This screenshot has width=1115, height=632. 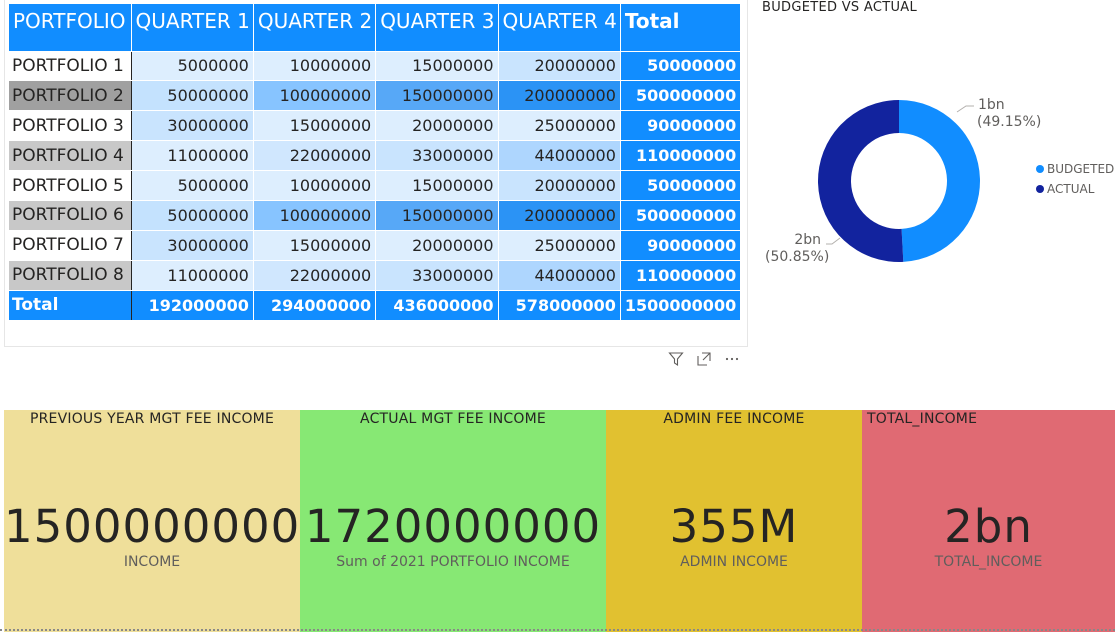 What do you see at coordinates (70, 66) in the screenshot?
I see `row-label: PORTFOLIO 1` at bounding box center [70, 66].